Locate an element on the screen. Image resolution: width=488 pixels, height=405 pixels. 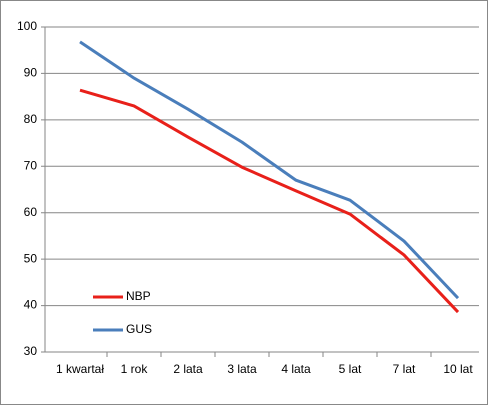
y-tick-label: 30 is located at coordinates (31, 351).